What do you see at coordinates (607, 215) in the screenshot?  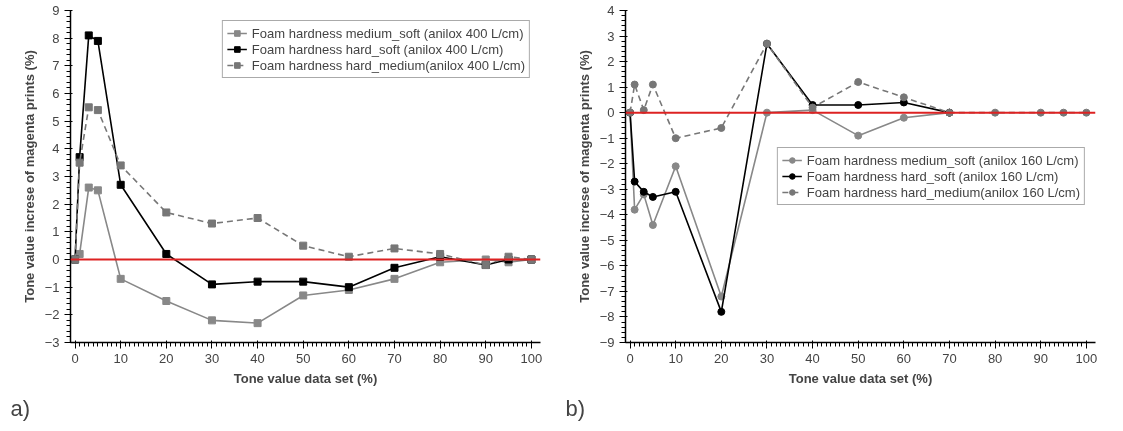 I see `y-tick-label: −4` at bounding box center [607, 215].